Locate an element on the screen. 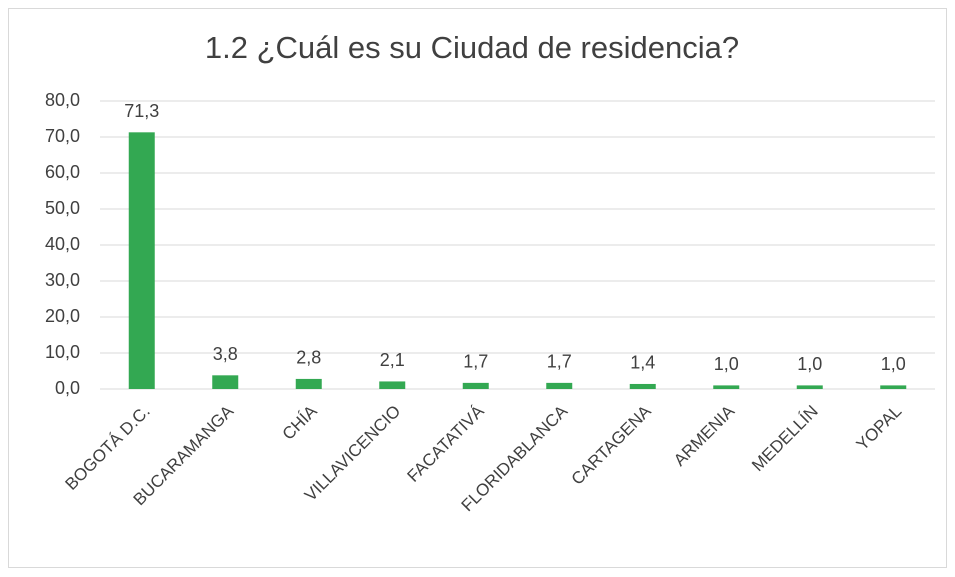 The image size is (955, 577). data-label: 3,8 is located at coordinates (225, 354).